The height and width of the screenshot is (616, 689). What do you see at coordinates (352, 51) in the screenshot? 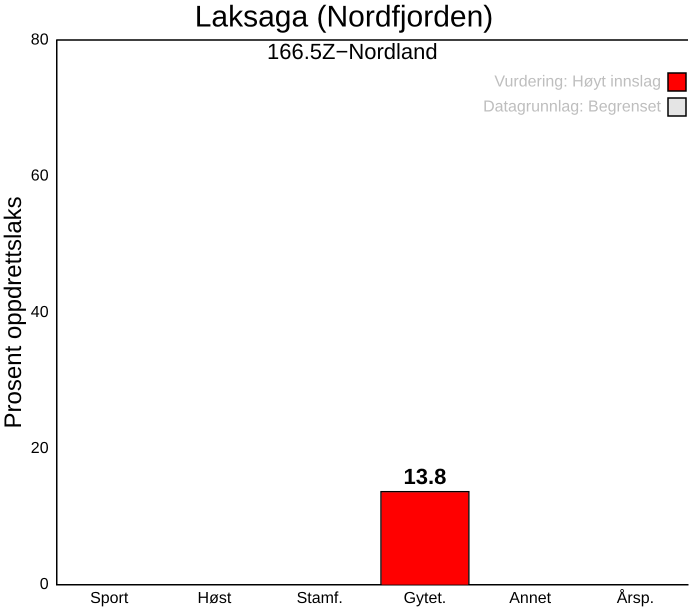
I see `chart-subtitle: 166.5Z−Nordland` at bounding box center [352, 51].